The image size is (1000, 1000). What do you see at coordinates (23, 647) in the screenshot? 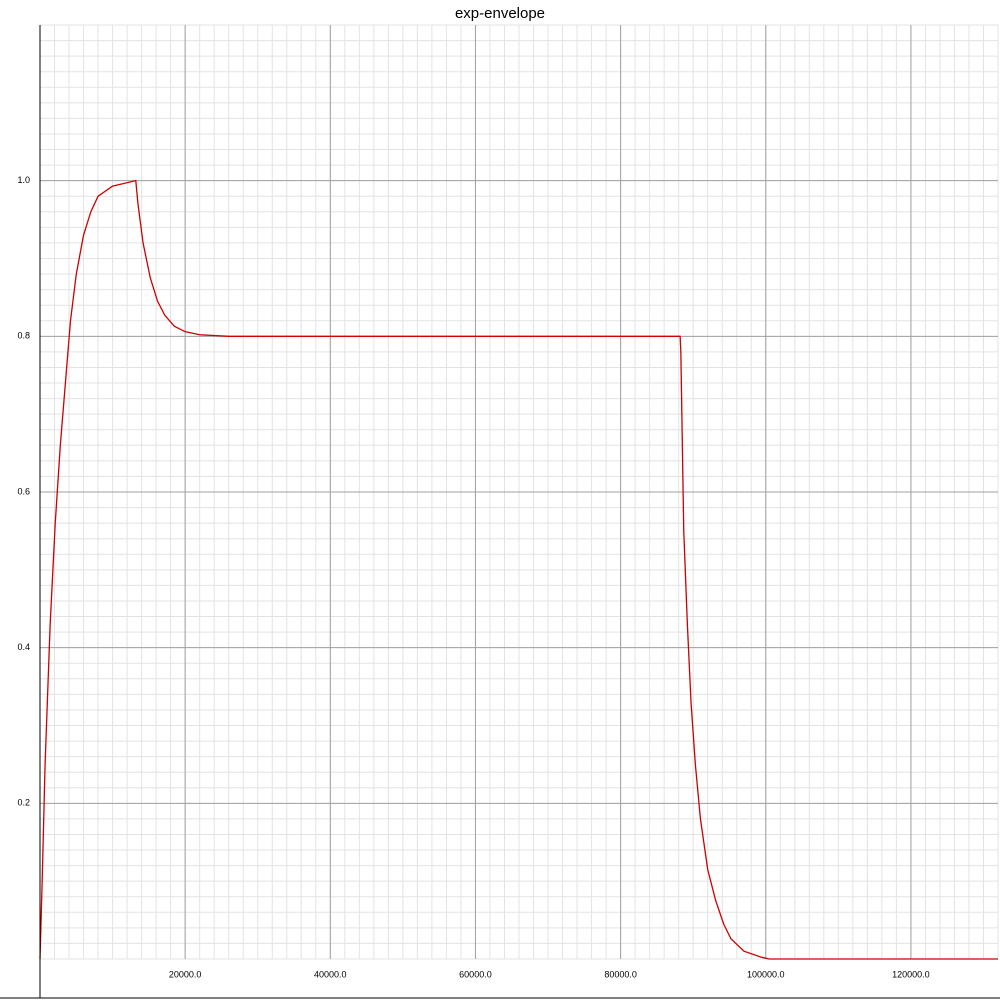
I see `y-tick-label: 0.4` at bounding box center [23, 647].